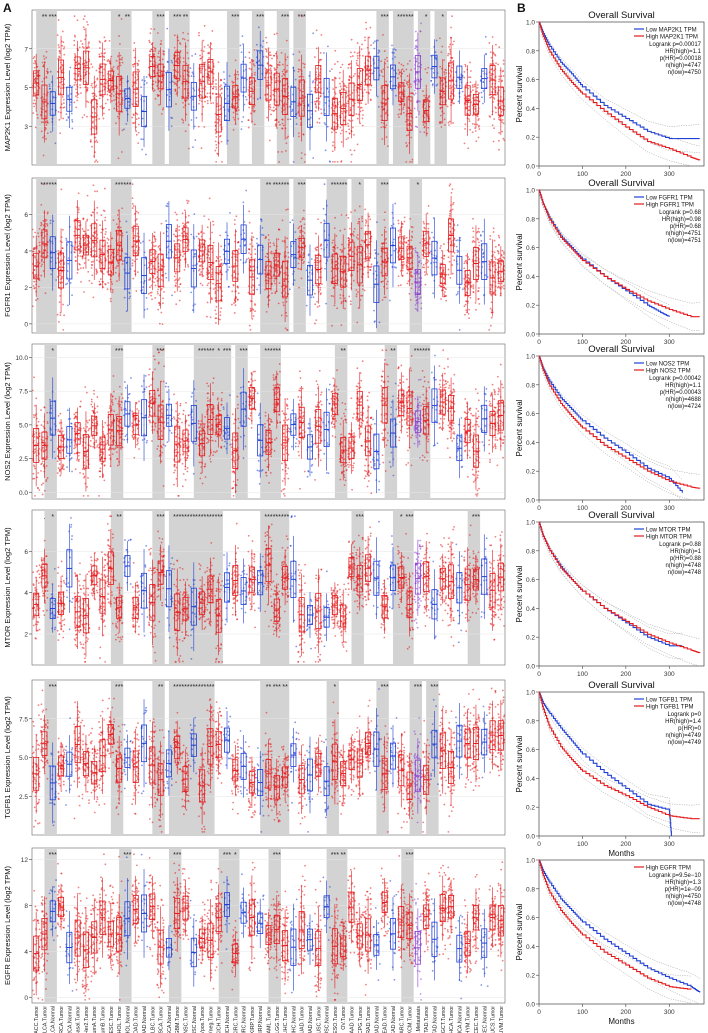 The height and width of the screenshot is (1033, 708). I want to click on x-category-label: BRCA-Her2.Tumor, so click(87, 1019).